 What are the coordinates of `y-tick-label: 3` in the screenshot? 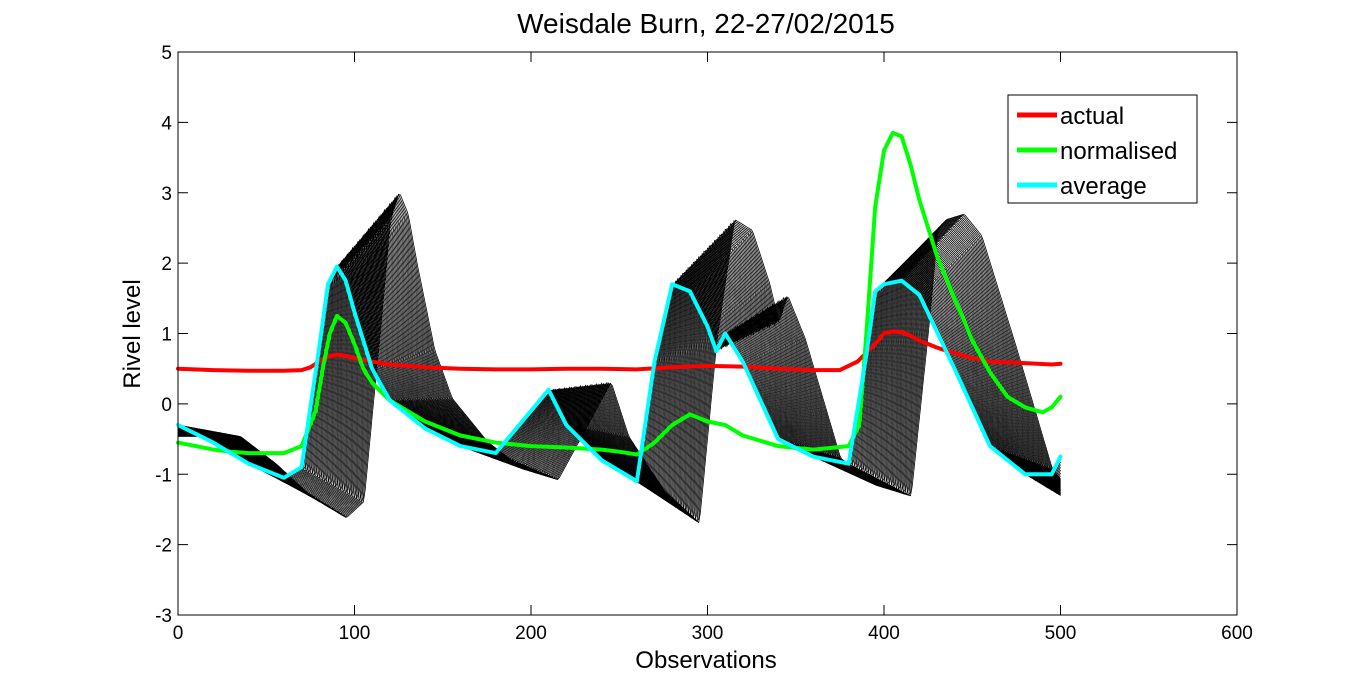 It's located at (166, 194).